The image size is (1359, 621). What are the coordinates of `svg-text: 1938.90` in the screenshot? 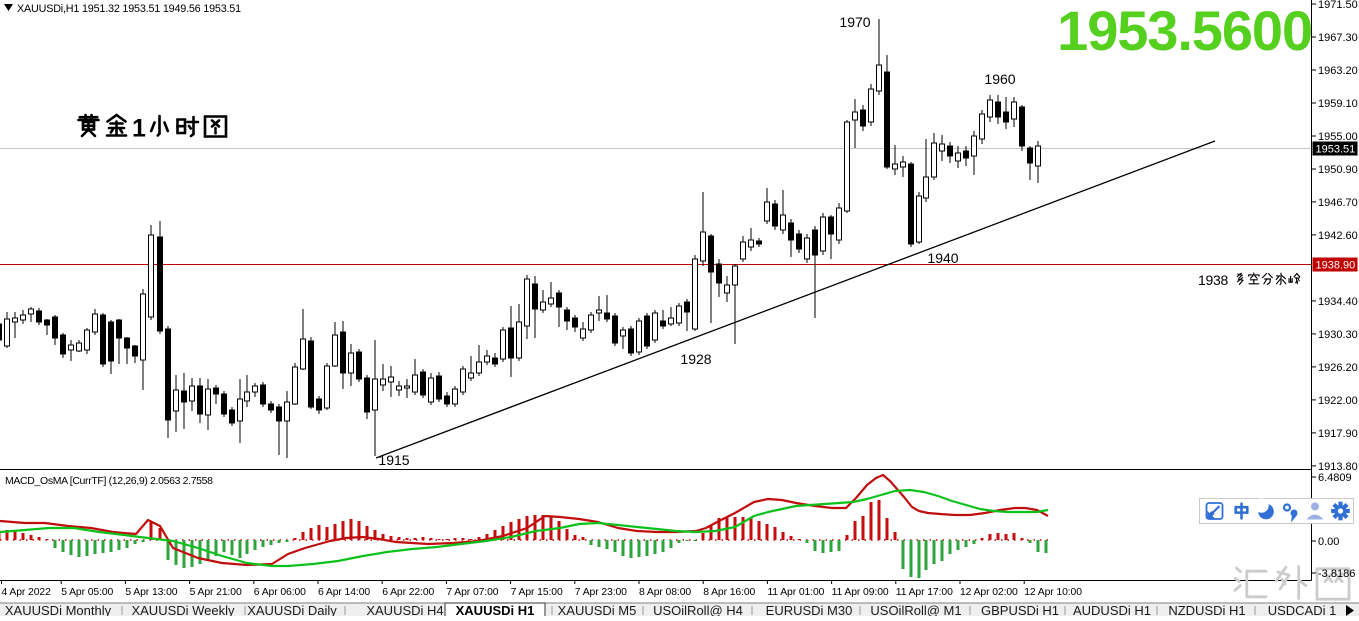 It's located at (1336, 266).